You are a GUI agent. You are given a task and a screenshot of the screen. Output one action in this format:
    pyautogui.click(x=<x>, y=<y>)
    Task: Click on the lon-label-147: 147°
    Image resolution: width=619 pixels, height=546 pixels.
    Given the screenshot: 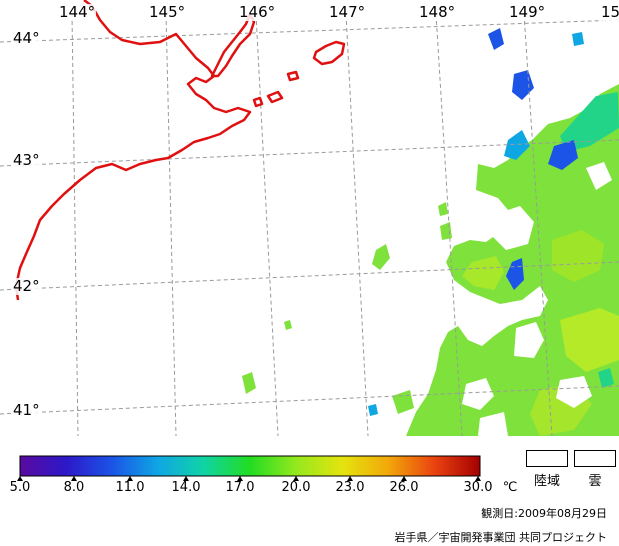 What is the action you would take?
    pyautogui.click(x=347, y=12)
    